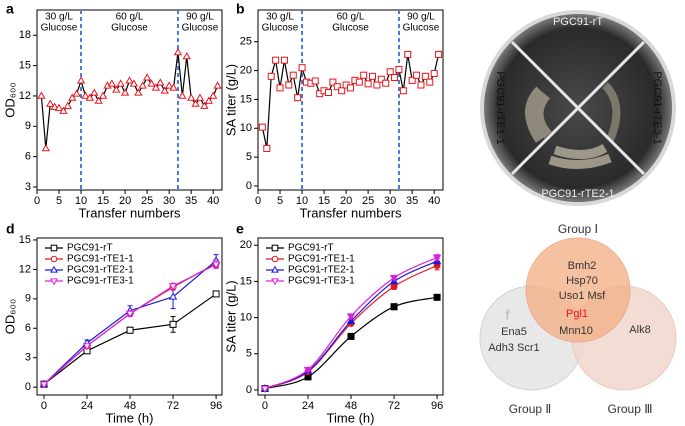 The width and height of the screenshot is (685, 426). Describe the element at coordinates (530, 409) in the screenshot. I see `venn-group: Group Ⅱ` at that location.